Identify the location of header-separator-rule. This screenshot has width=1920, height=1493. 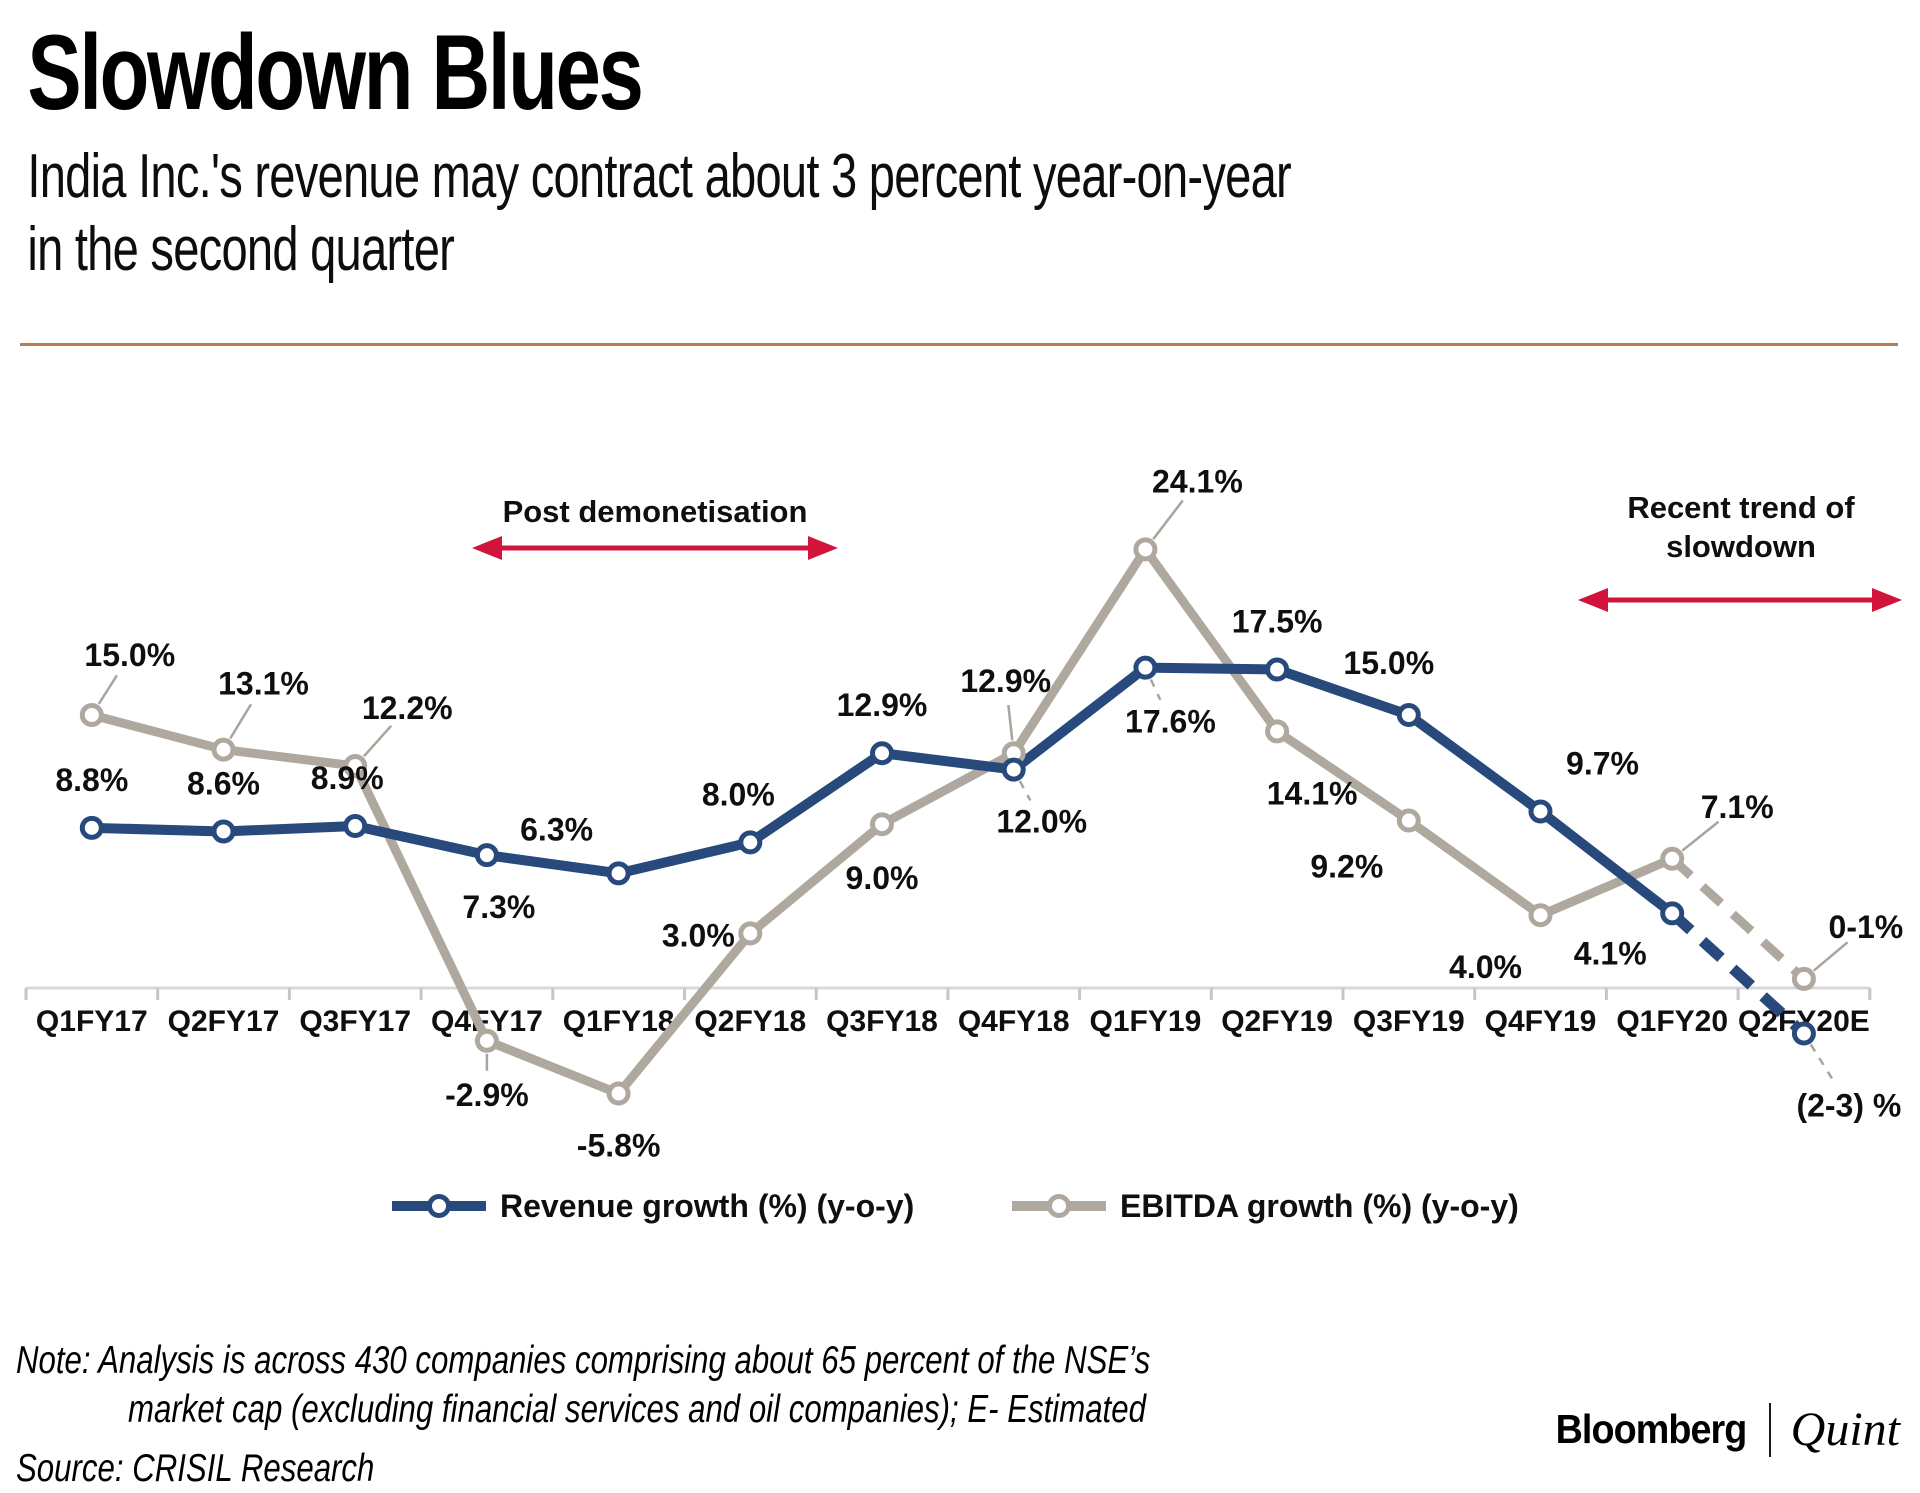
(959, 344).